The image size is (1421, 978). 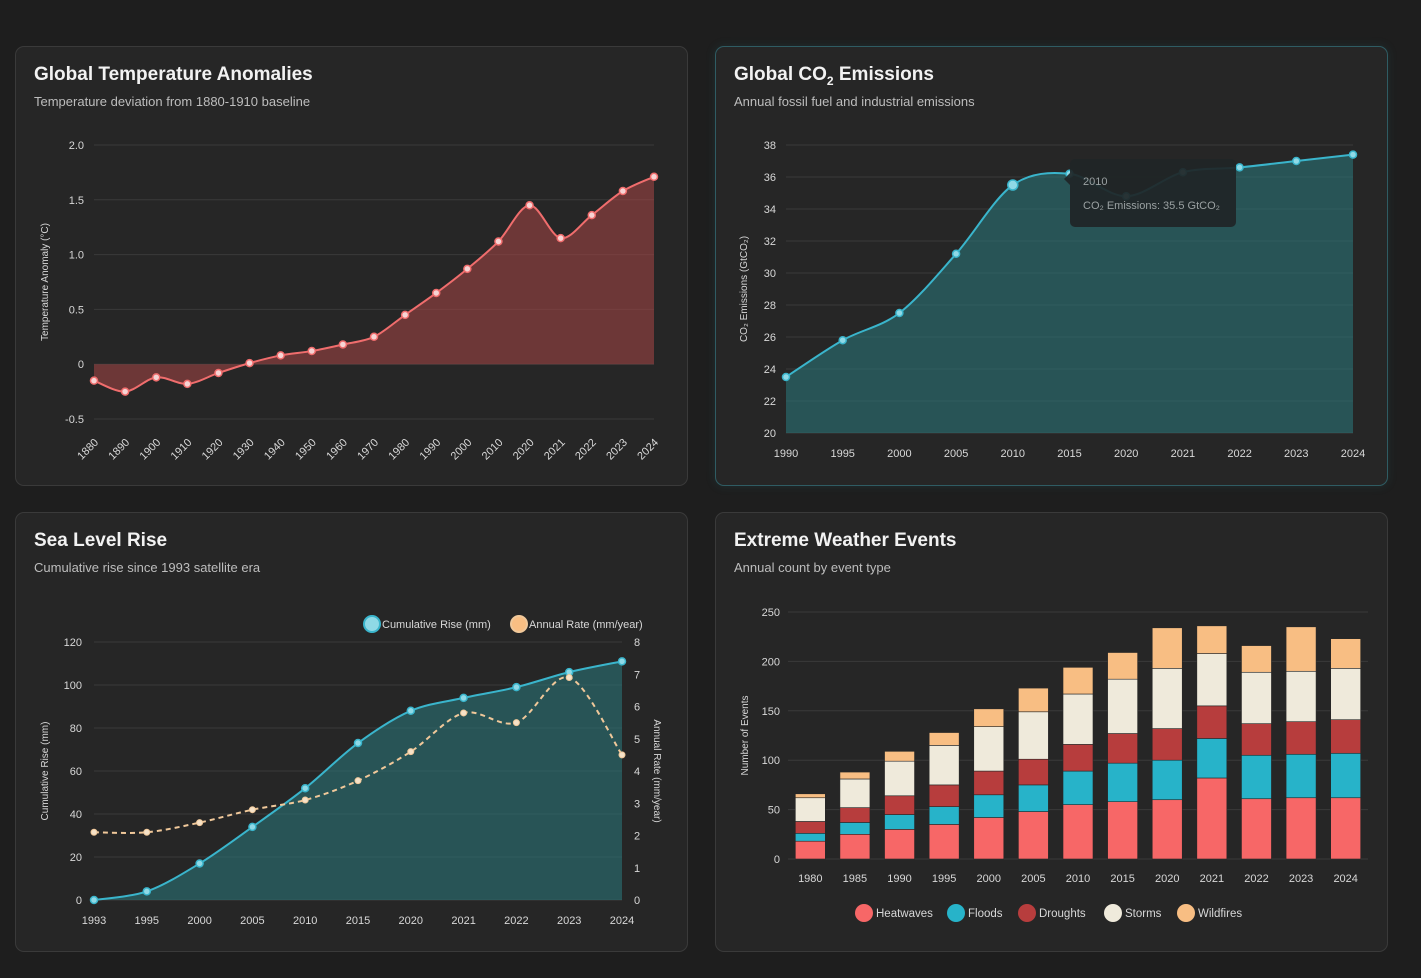 I want to click on y-tick-label: 24, so click(x=770, y=370).